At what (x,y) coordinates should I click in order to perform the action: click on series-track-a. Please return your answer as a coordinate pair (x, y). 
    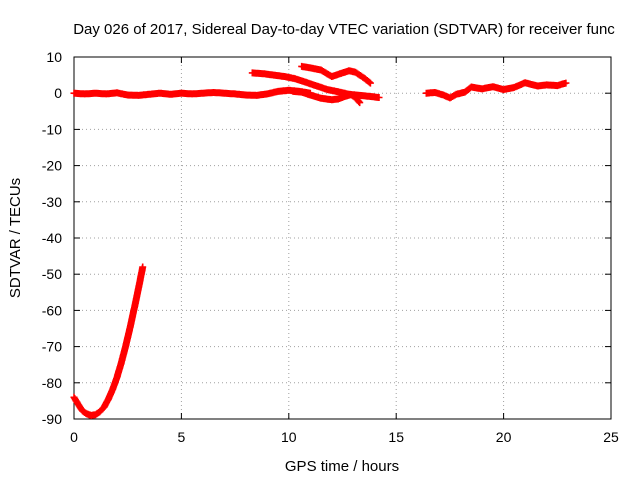
    Looking at the image, I should click on (192, 92).